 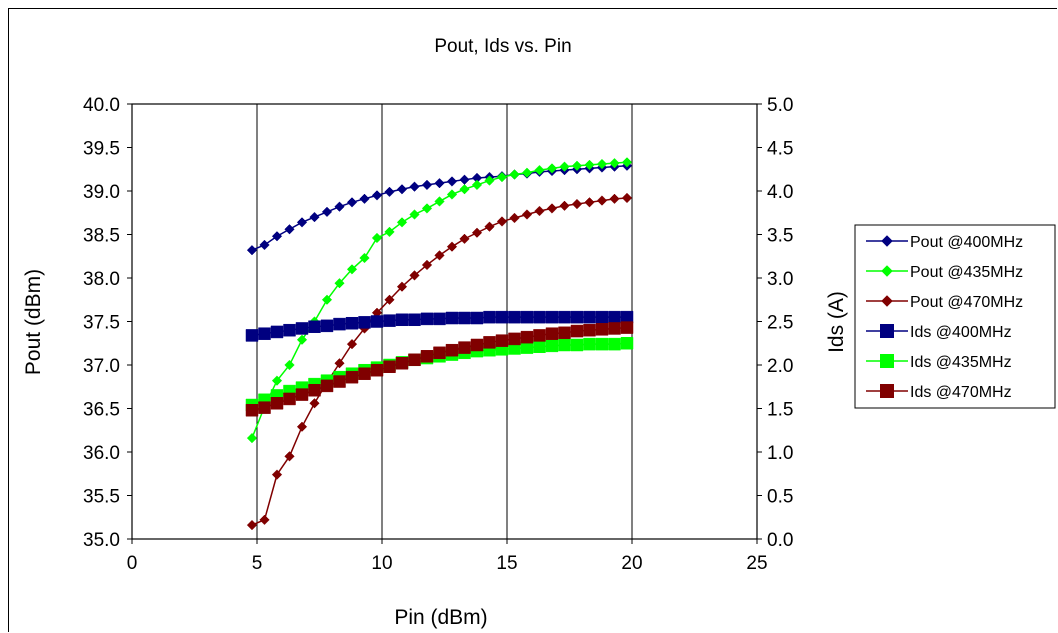 I want to click on y2-axis-ticks: 0.0 0.5 1.0 1.5 2.0 2.5 3.0 3.5 4.0 4.5 5.0, so click(x=775, y=323).